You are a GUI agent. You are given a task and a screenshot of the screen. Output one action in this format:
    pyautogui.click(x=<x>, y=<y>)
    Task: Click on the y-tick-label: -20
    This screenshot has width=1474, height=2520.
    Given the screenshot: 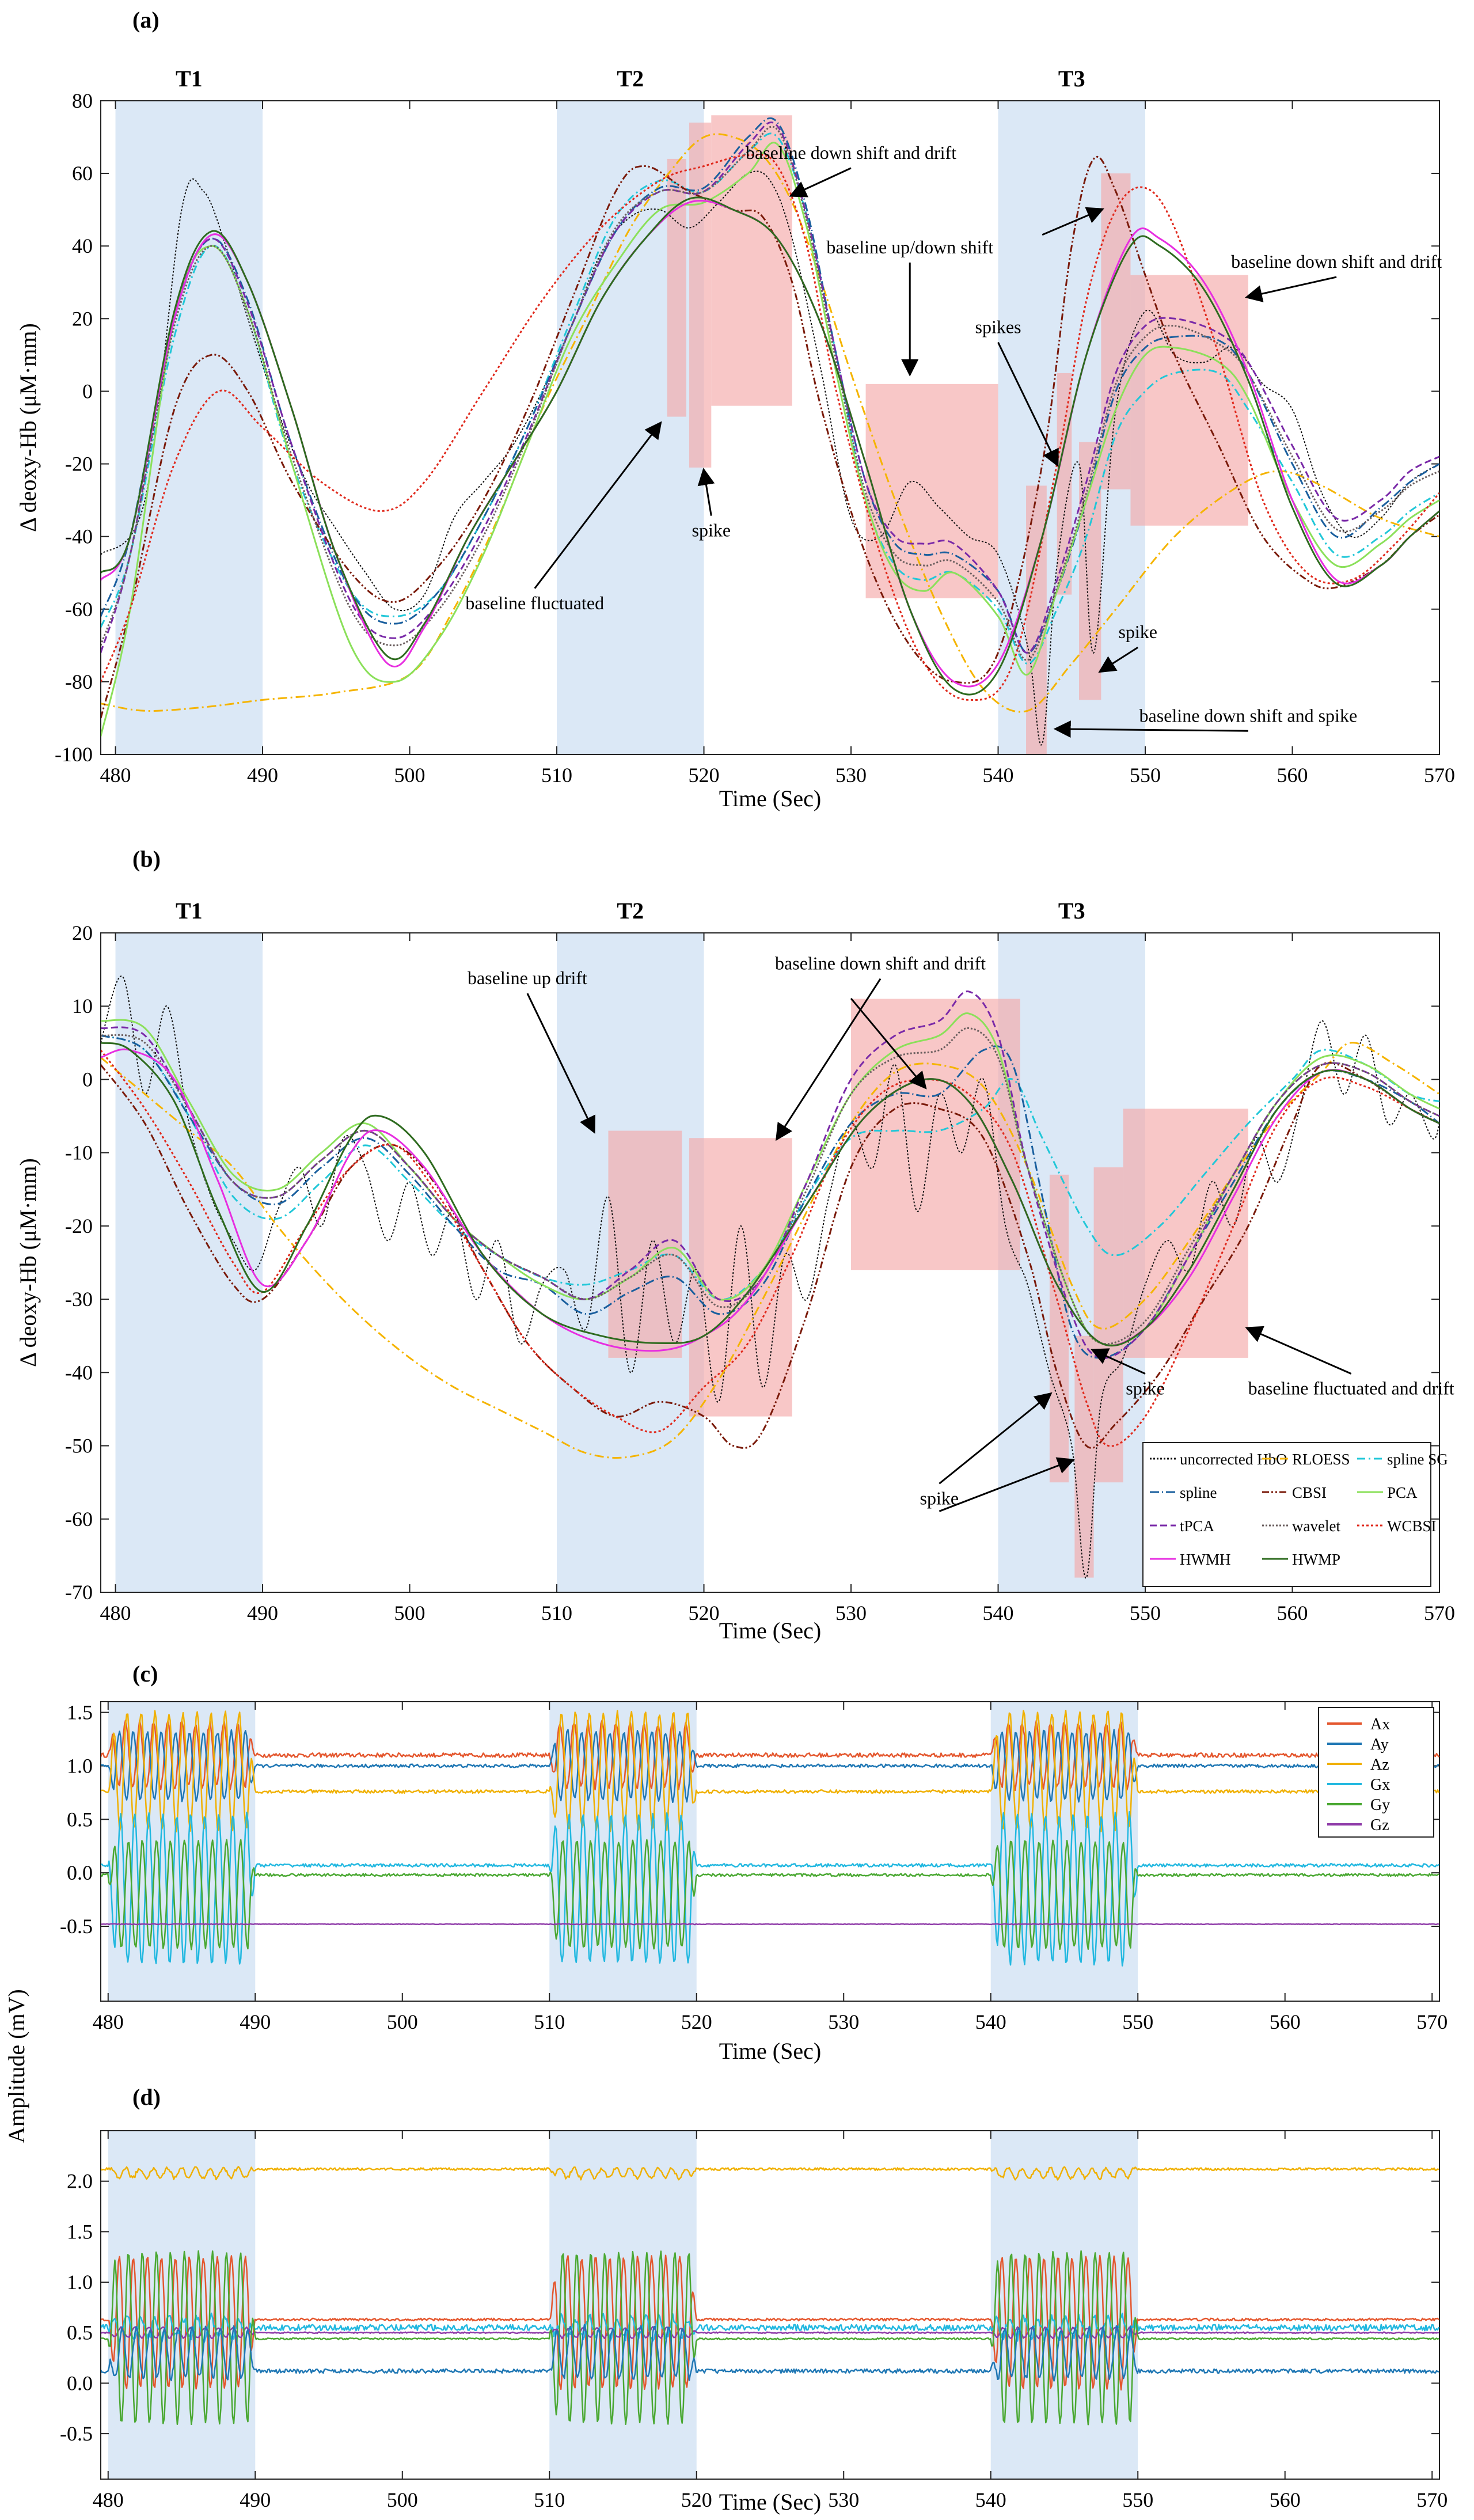 What is the action you would take?
    pyautogui.click(x=79, y=1227)
    